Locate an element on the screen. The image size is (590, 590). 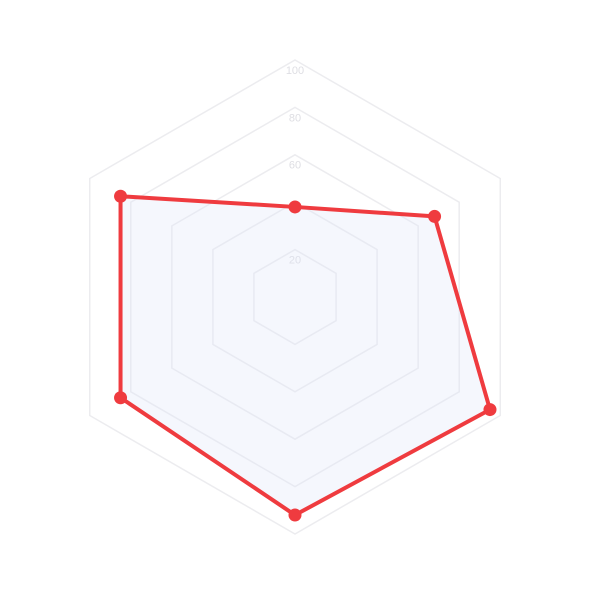
tick-label-80: 80 is located at coordinates (295, 118).